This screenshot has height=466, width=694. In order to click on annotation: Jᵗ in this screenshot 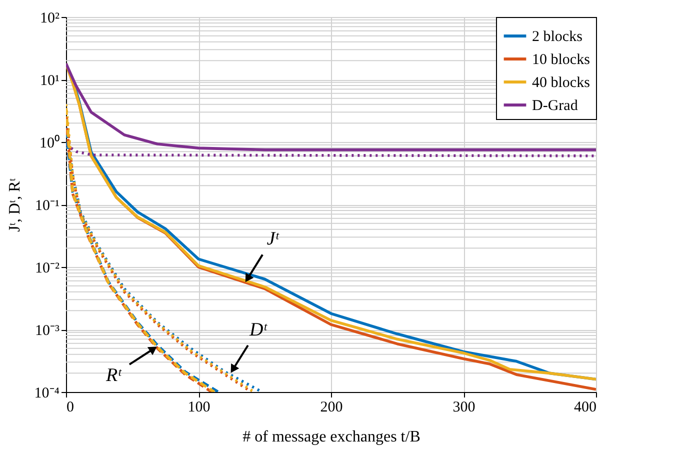, I will do `click(273, 239)`.